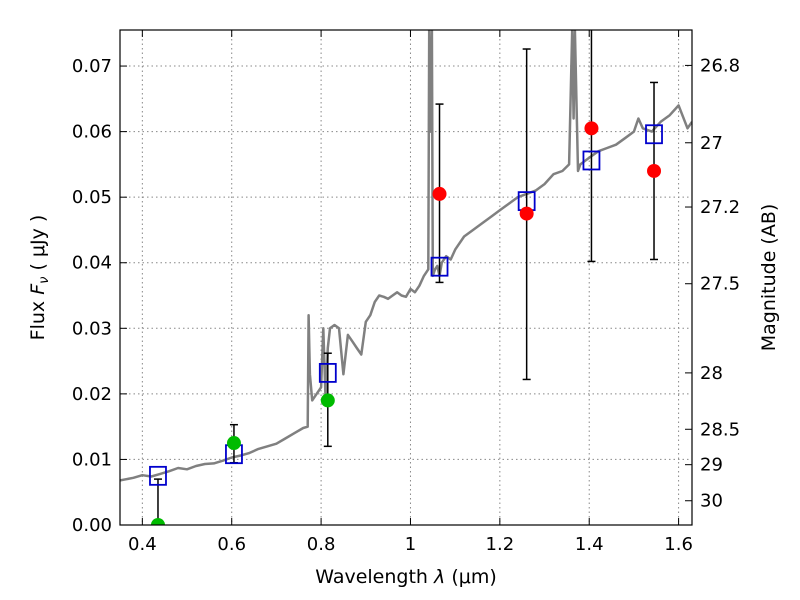  I want to click on y2-tick-label: 28.5, so click(720, 429).